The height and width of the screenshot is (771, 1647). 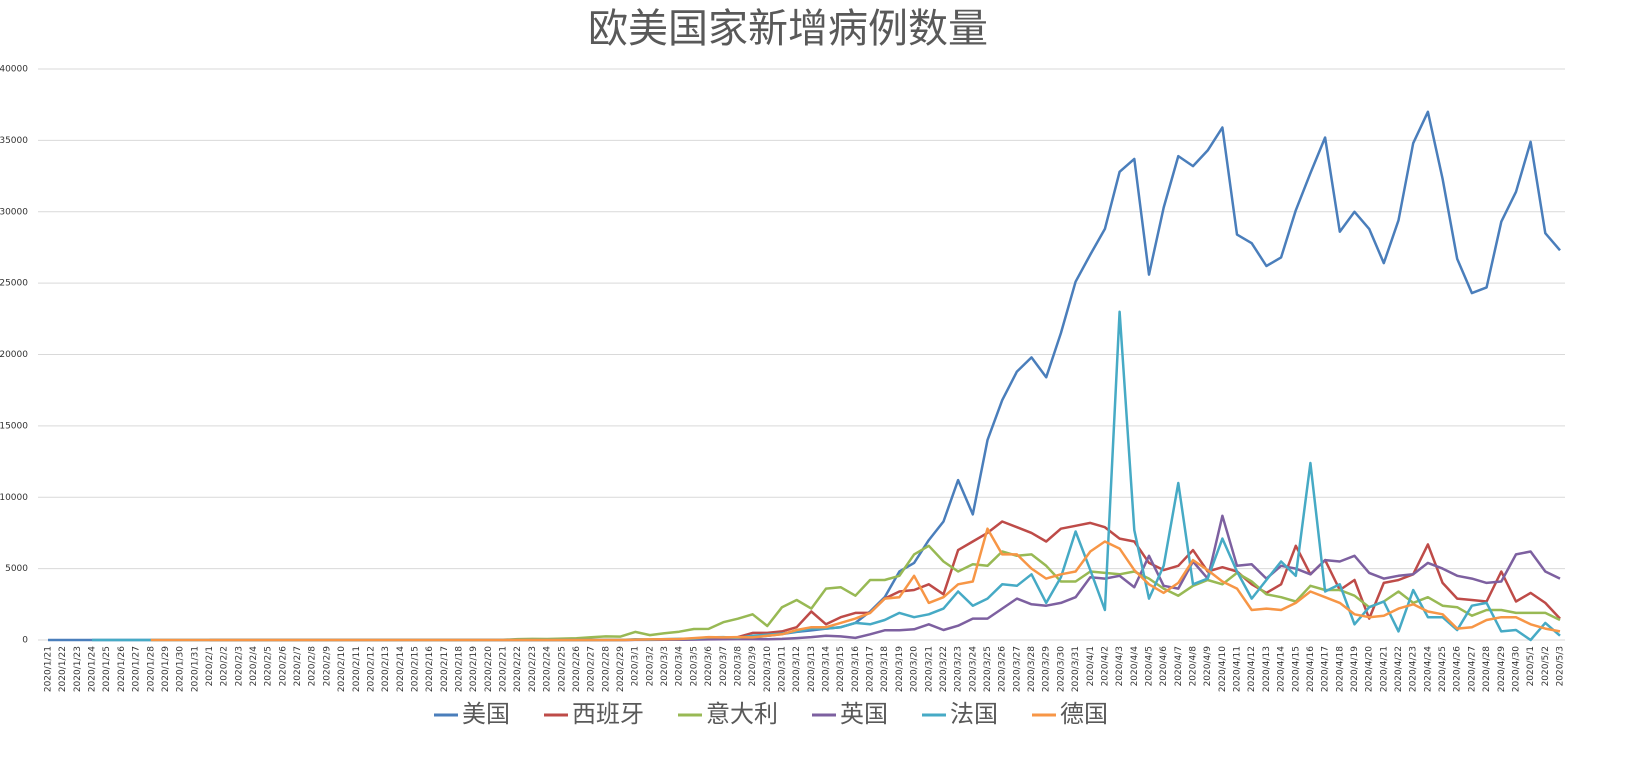 What do you see at coordinates (855, 584) in the screenshot?
I see `series-line` at bounding box center [855, 584].